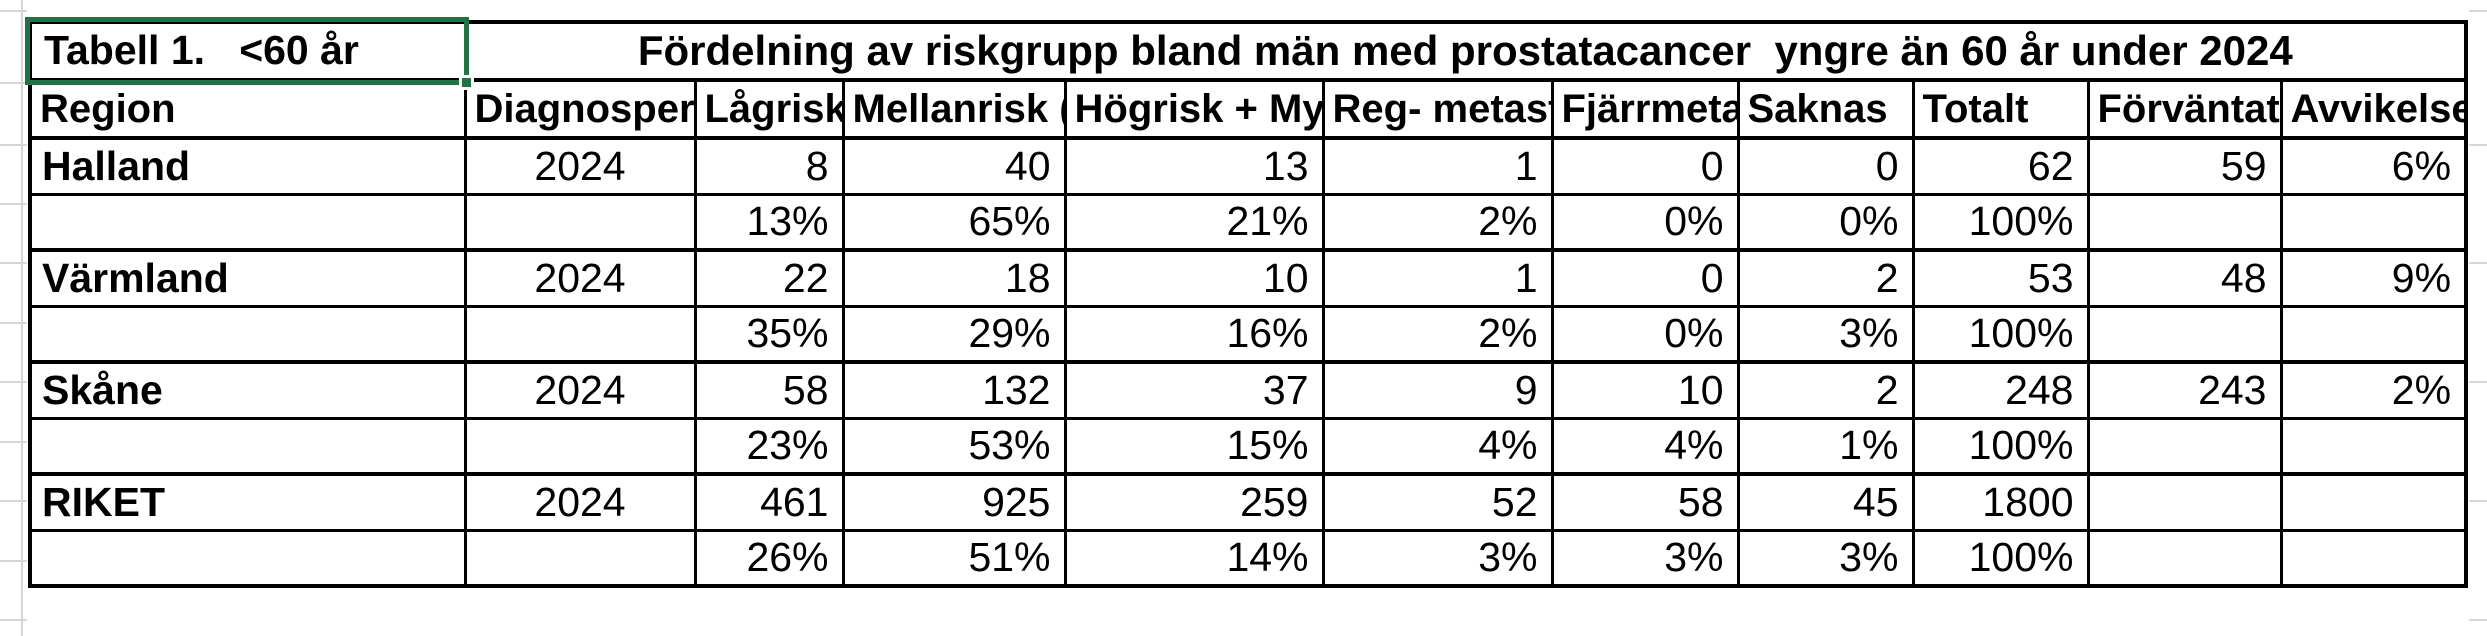  What do you see at coordinates (1437, 502) in the screenshot?
I see `cell-reg-metastaser-count: 52` at bounding box center [1437, 502].